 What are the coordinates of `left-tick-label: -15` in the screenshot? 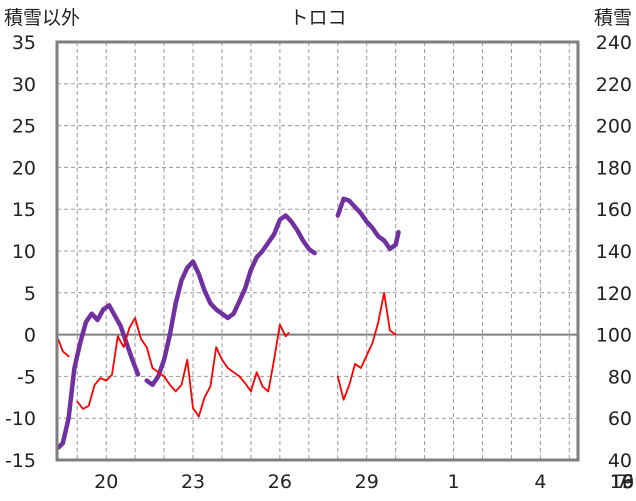 It's located at (20, 461).